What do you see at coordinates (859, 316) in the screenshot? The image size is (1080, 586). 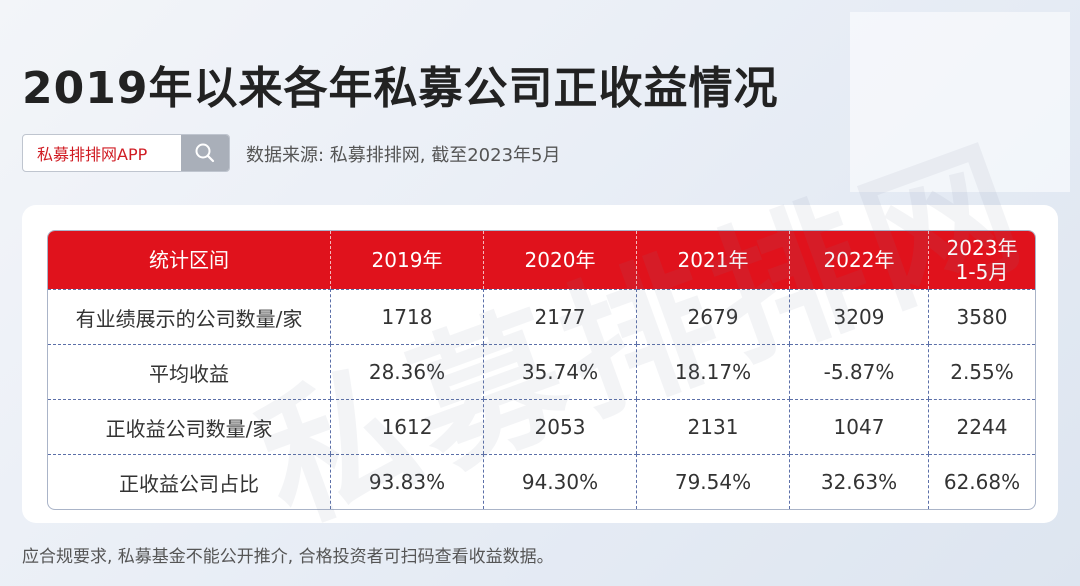 I see `value-cell: 3209` at bounding box center [859, 316].